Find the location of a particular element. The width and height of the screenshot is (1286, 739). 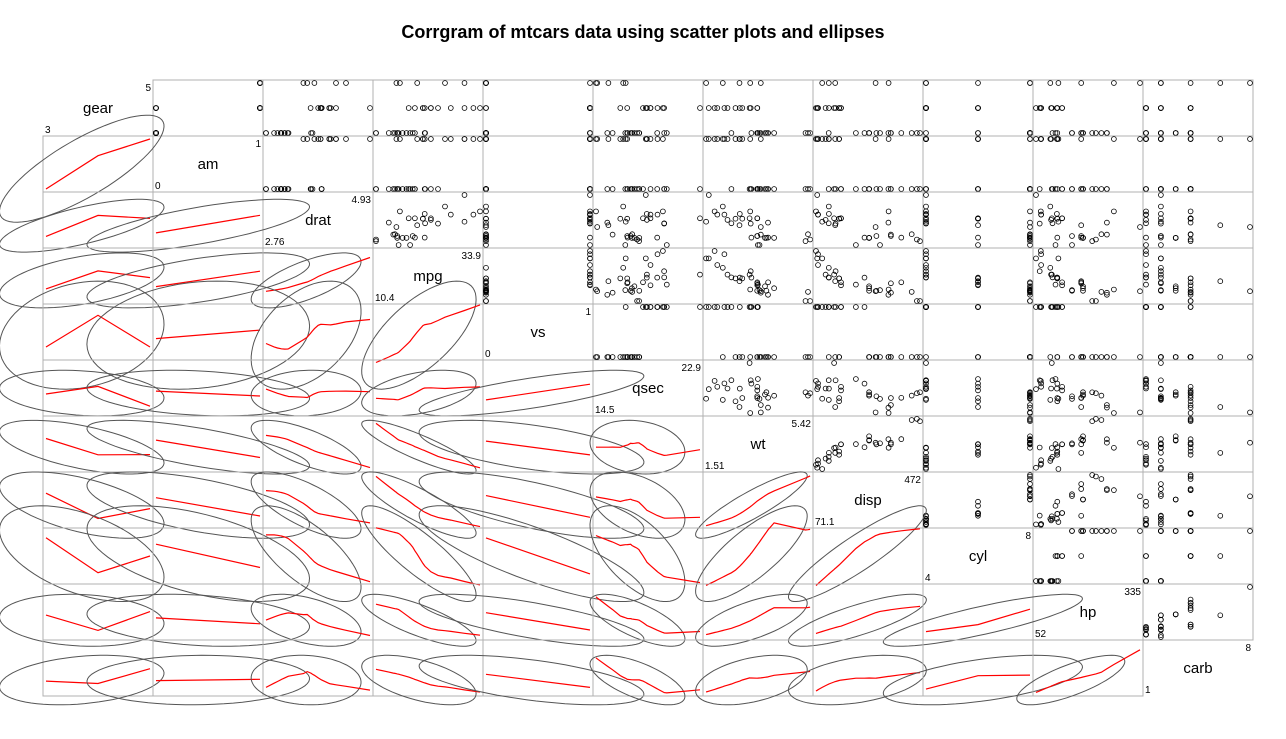

panel-hp-wt is located at coordinates (754, 615).